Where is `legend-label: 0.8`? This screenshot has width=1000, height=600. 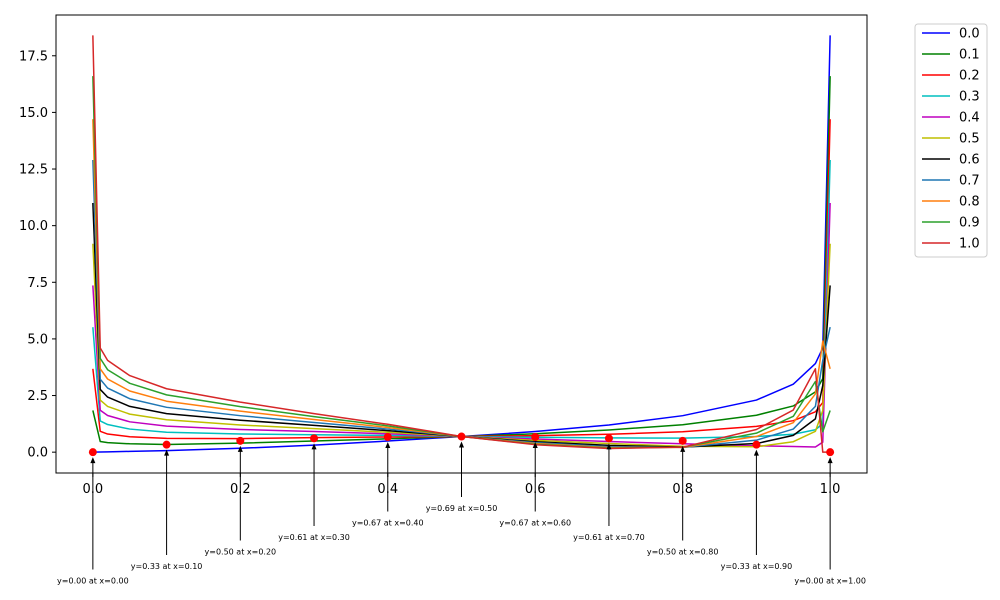
legend-label: 0.8 is located at coordinates (969, 202).